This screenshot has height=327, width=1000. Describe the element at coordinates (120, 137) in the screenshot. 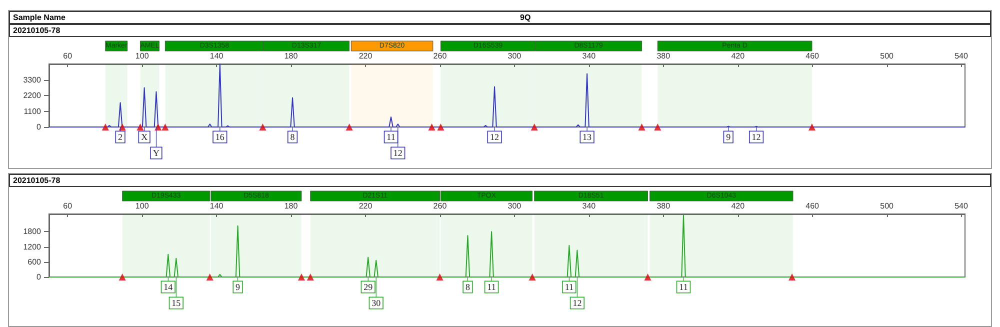

I see `annotation: 2` at that location.